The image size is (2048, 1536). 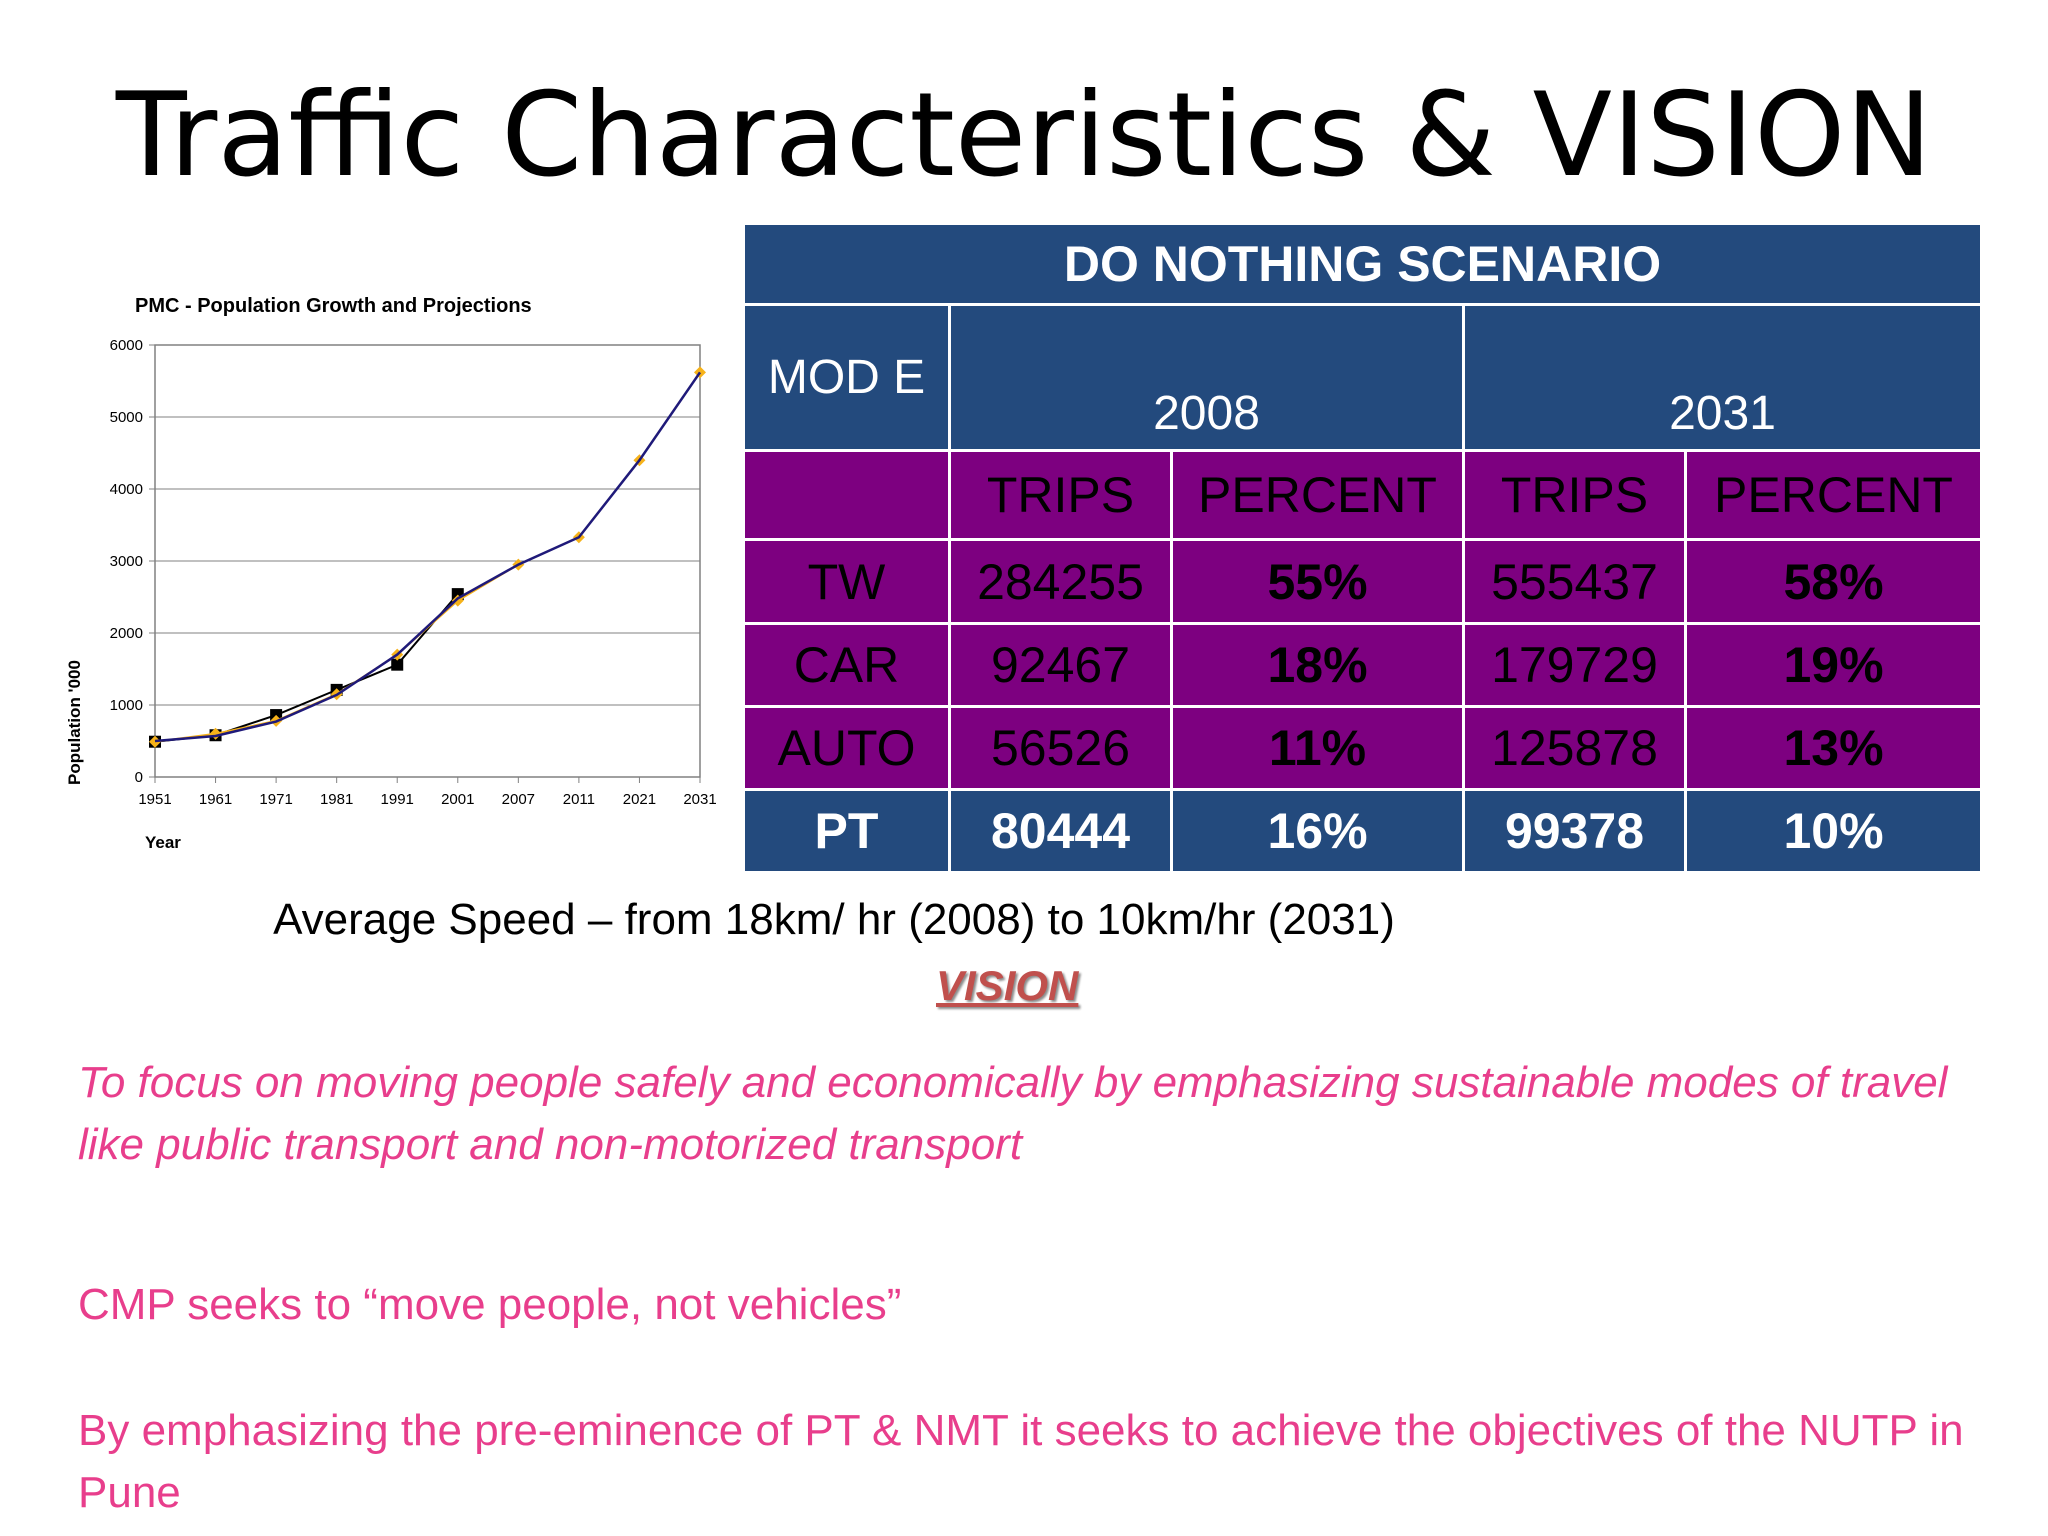 I want to click on pct-2008-cell: 18%, so click(x=1317, y=664).